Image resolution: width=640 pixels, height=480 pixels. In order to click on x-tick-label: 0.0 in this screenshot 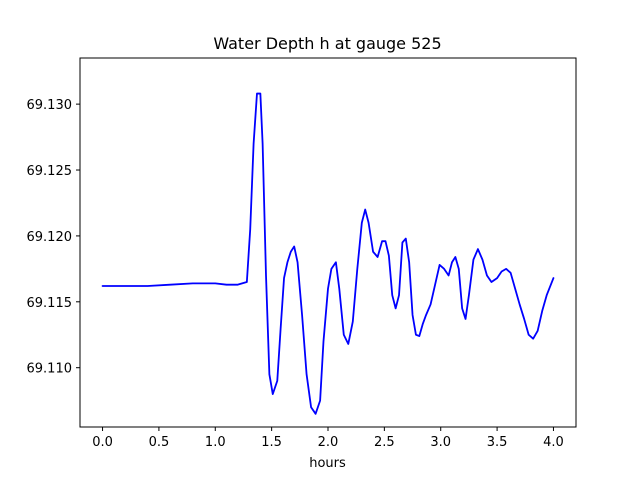, I will do `click(102, 442)`.